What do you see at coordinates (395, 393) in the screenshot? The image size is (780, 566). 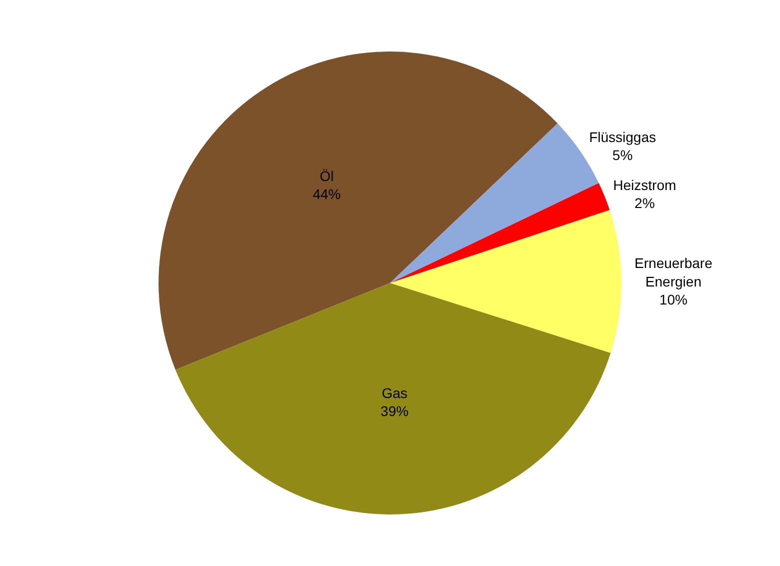 I see `slice-label: Gas` at bounding box center [395, 393].